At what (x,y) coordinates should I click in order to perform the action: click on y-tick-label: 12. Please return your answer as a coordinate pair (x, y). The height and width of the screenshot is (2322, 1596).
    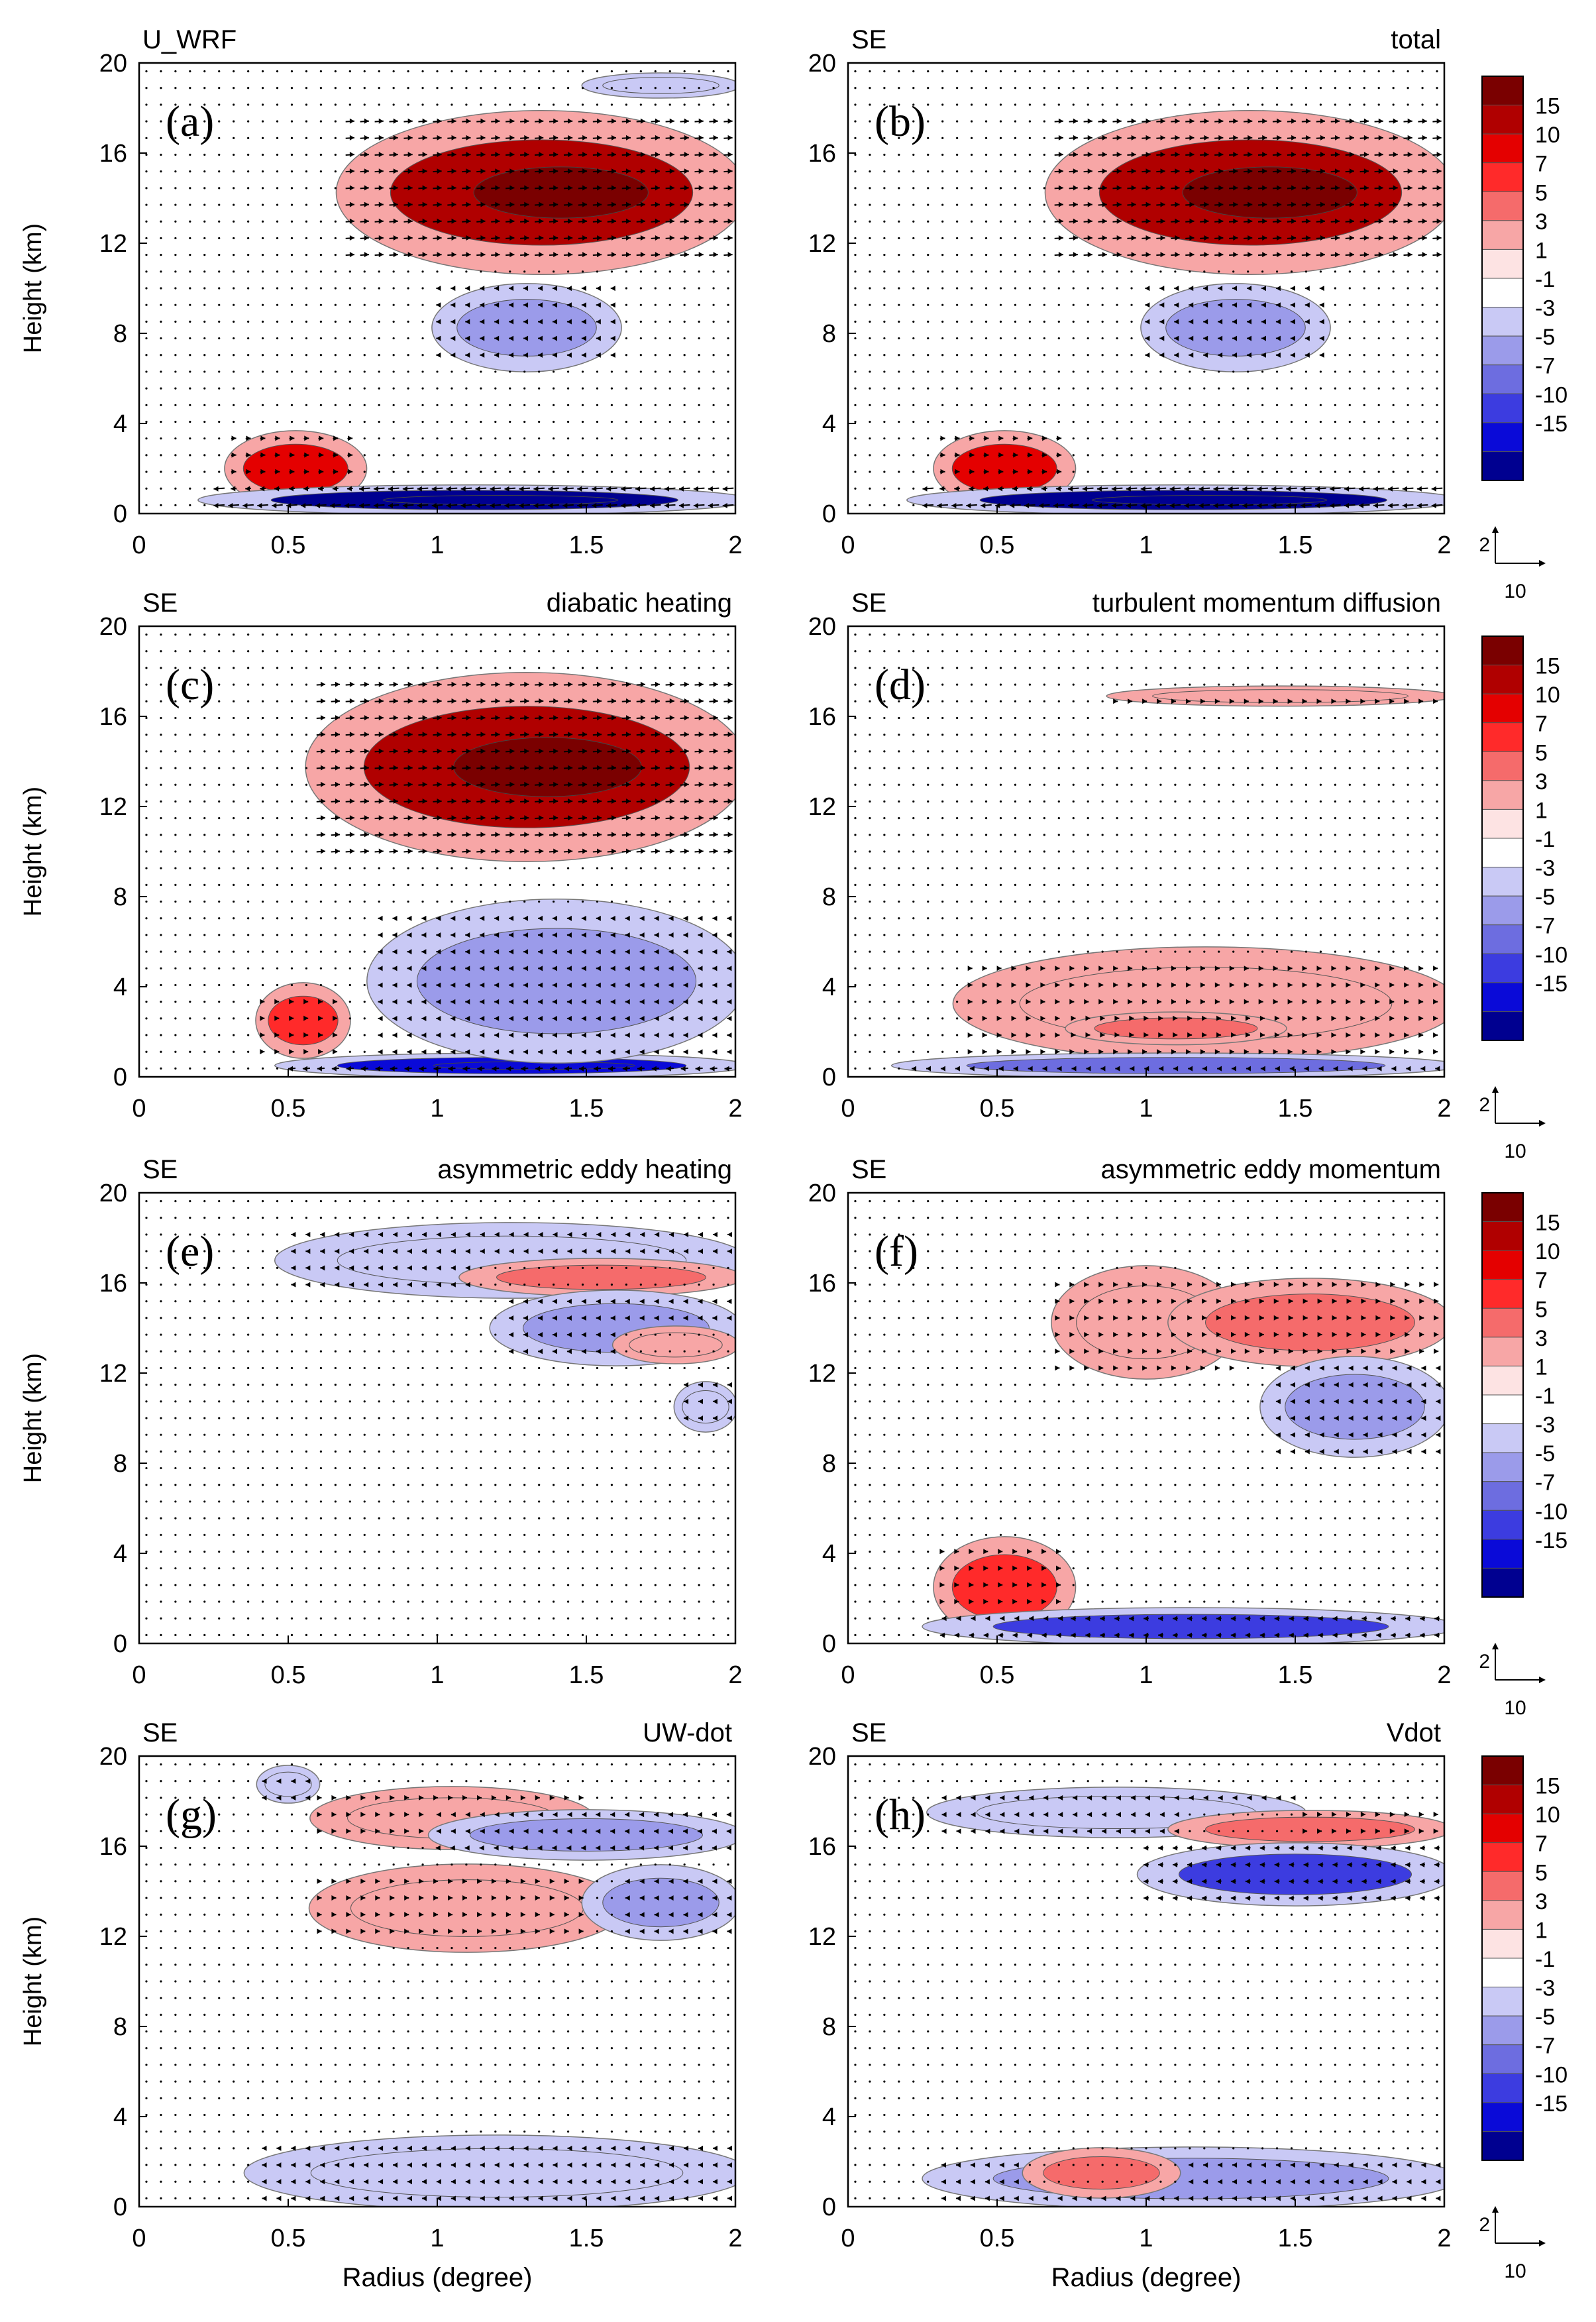
    Looking at the image, I should click on (113, 807).